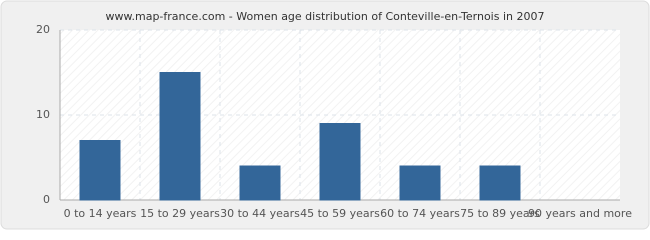 The height and width of the screenshot is (240, 650). Describe the element at coordinates (260, 213) in the screenshot. I see `x-tick-label: 30 to 44 years` at that location.